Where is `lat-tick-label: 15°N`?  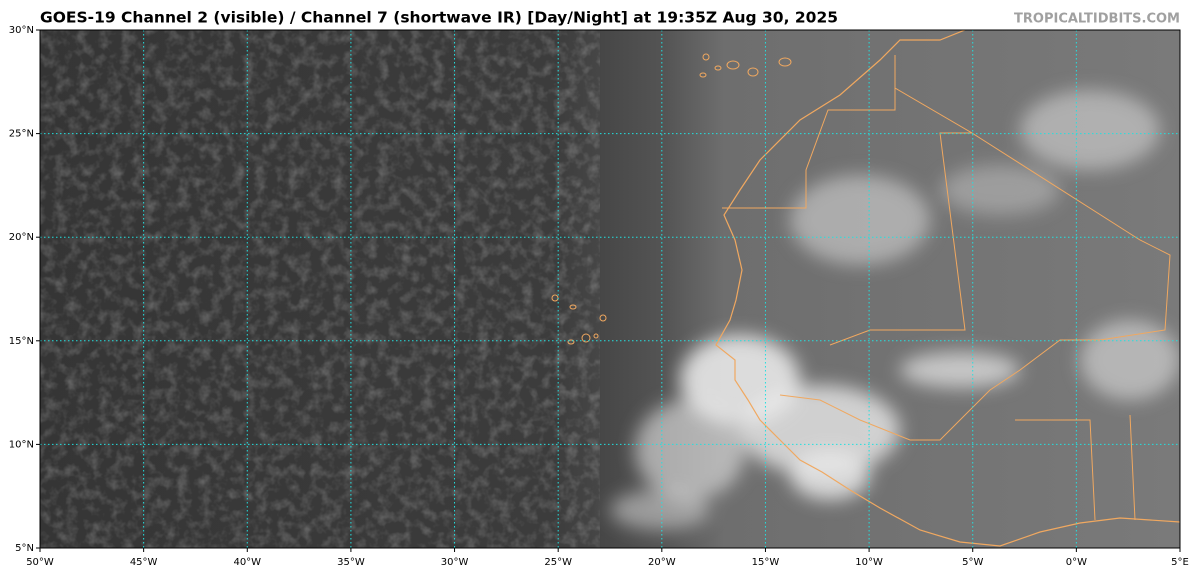
lat-tick-label: 15°N is located at coordinates (21, 341).